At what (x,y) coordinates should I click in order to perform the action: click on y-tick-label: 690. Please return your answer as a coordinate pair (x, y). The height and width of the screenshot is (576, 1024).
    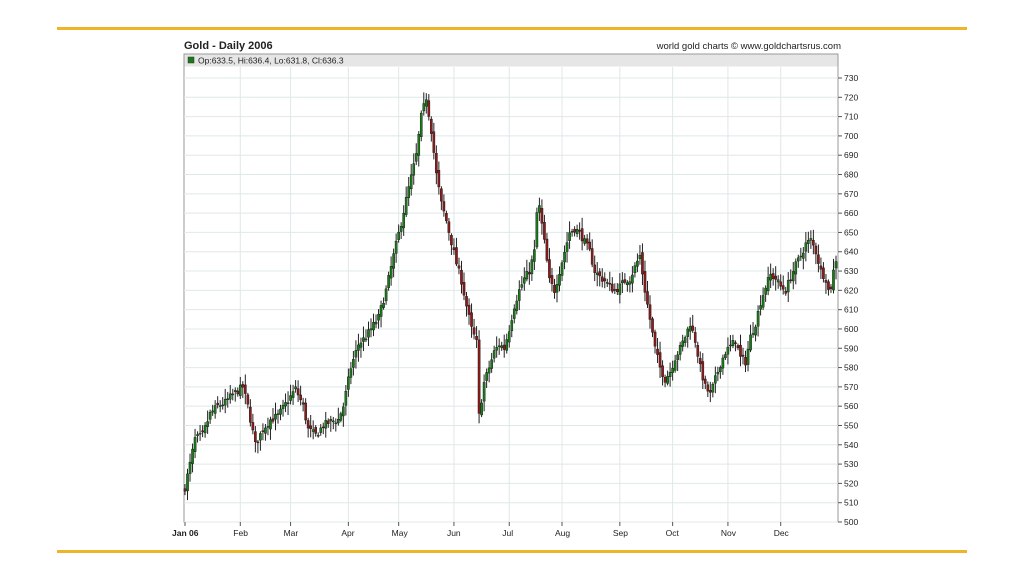
    Looking at the image, I should click on (851, 155).